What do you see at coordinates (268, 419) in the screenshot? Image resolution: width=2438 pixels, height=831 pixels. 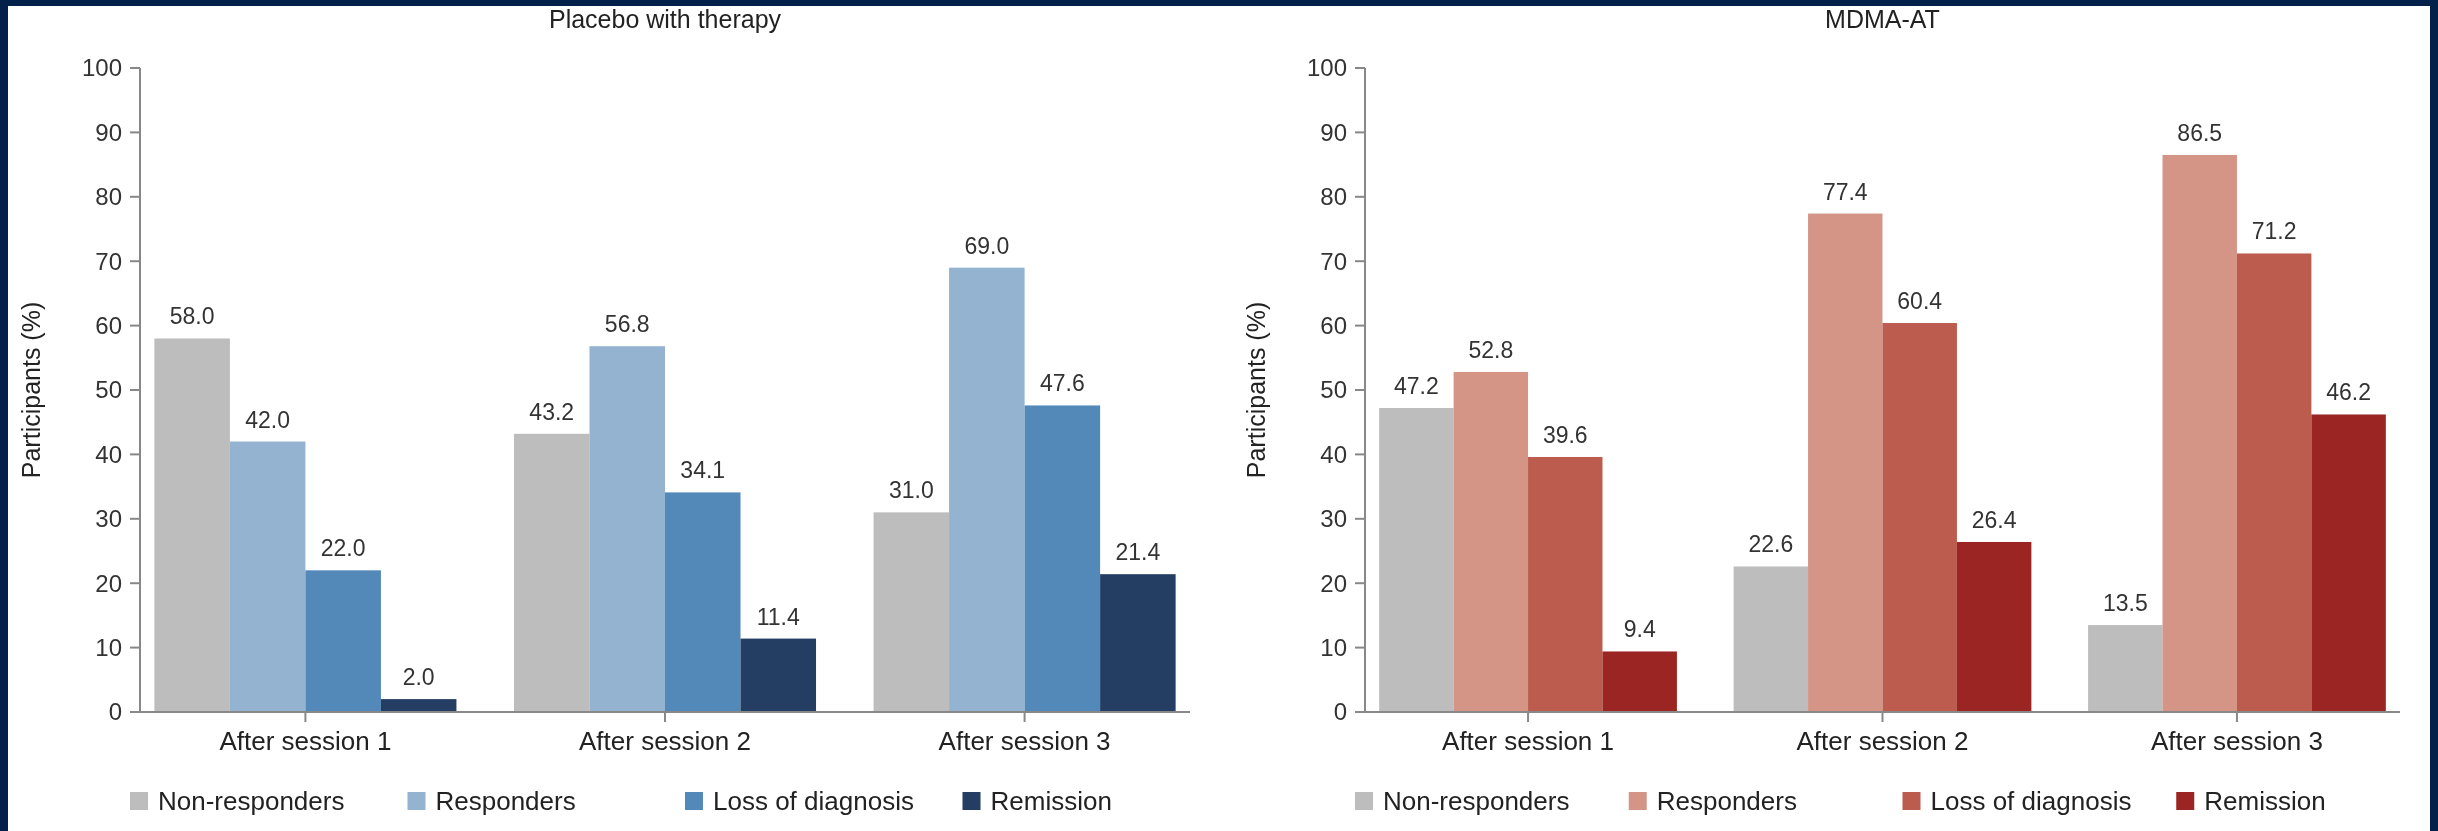 I see `data-label: 42.0` at bounding box center [268, 419].